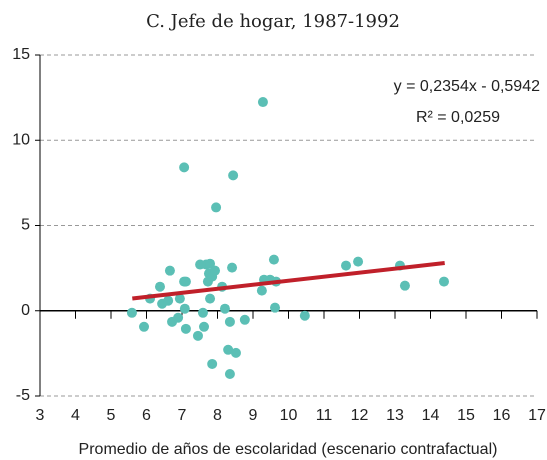  What do you see at coordinates (253, 415) in the screenshot?
I see `x-tick-label: 9` at bounding box center [253, 415].